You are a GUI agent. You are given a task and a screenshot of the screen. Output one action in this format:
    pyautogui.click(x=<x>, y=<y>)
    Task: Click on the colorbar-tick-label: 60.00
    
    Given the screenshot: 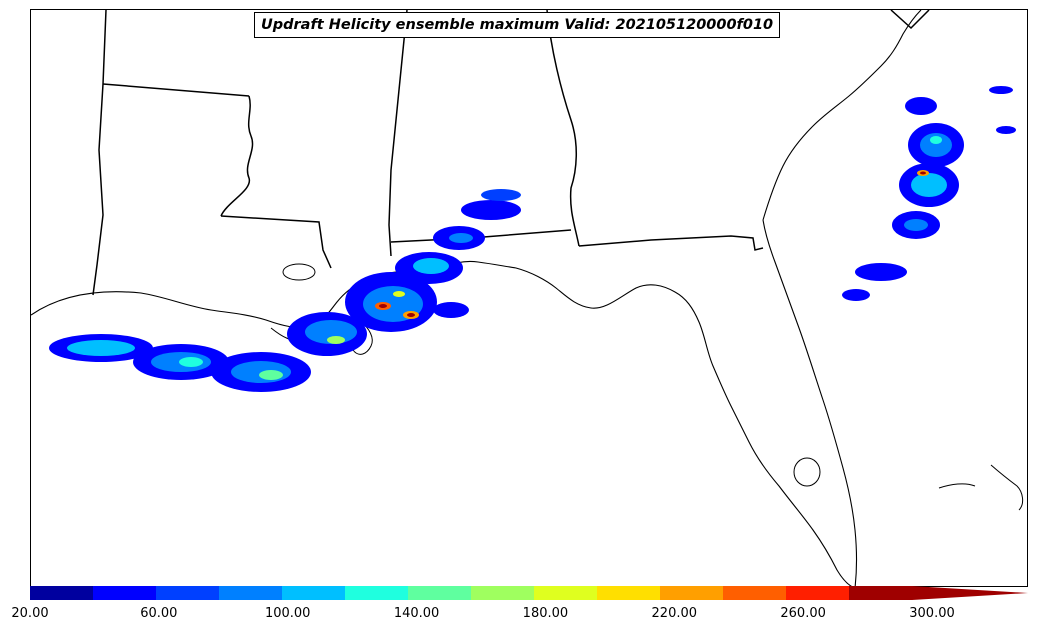 What is the action you would take?
    pyautogui.click(x=159, y=613)
    